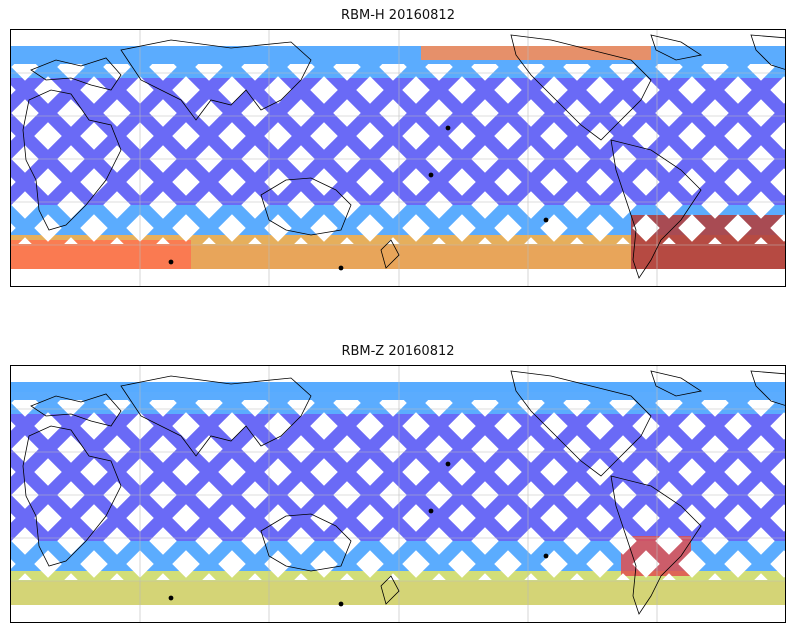 This screenshot has height=633, width=794. Describe the element at coordinates (398, 15) in the screenshot. I see `panel-top-title: RBM-H 20160812` at that location.